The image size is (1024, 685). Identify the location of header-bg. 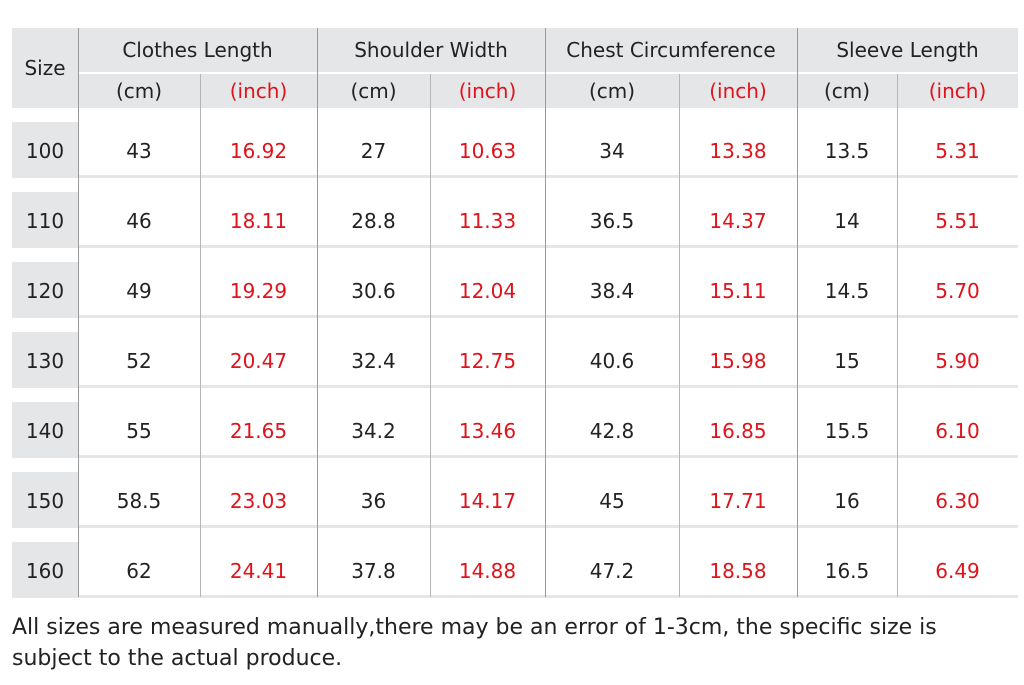
(515, 68).